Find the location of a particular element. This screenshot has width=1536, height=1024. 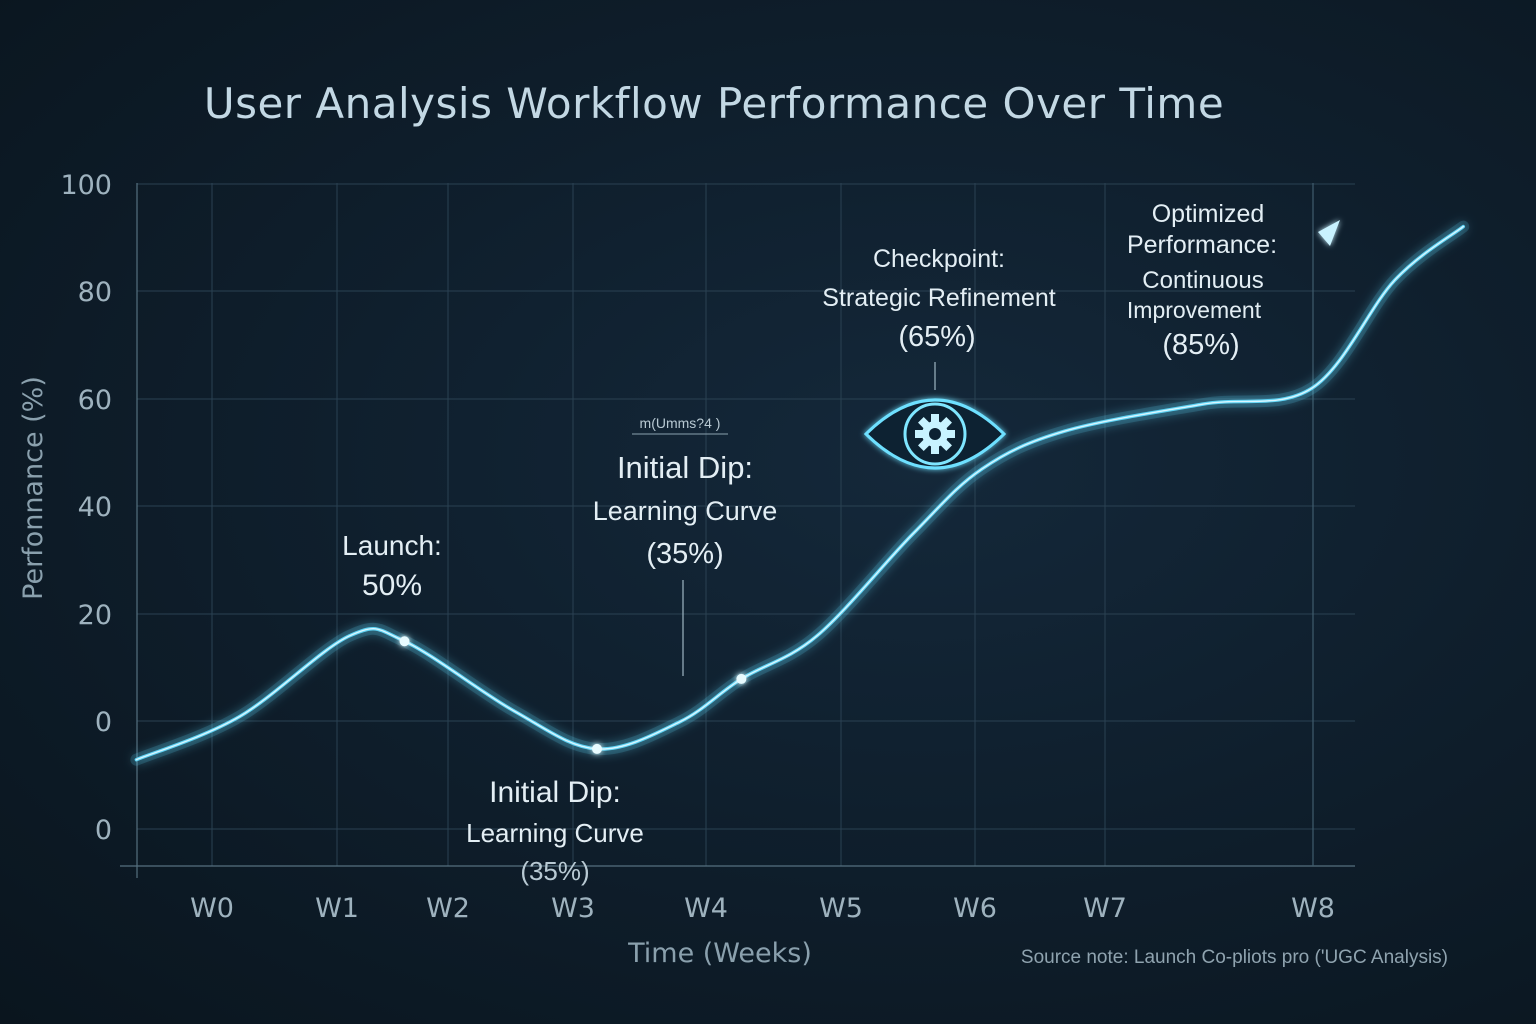

annotation-checkpoint: Checkpoint: Strategic Refinement (65%) is located at coordinates (939, 299).